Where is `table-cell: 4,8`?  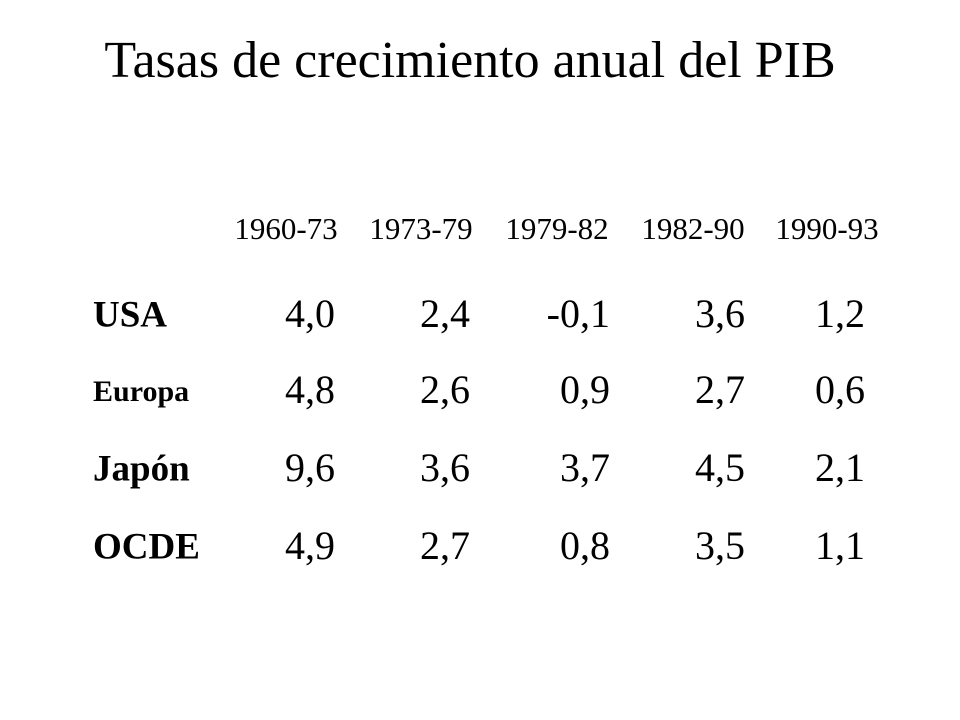
table-cell: 4,8 is located at coordinates (310, 389).